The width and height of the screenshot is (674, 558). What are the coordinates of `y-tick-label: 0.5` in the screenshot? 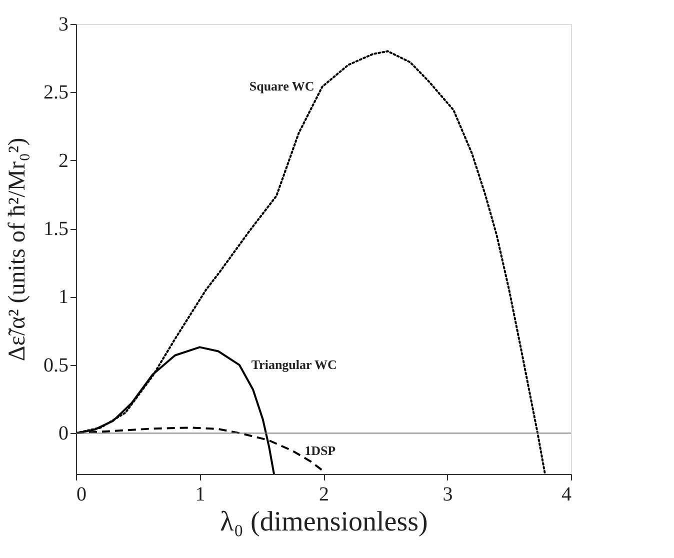 It's located at (56, 365).